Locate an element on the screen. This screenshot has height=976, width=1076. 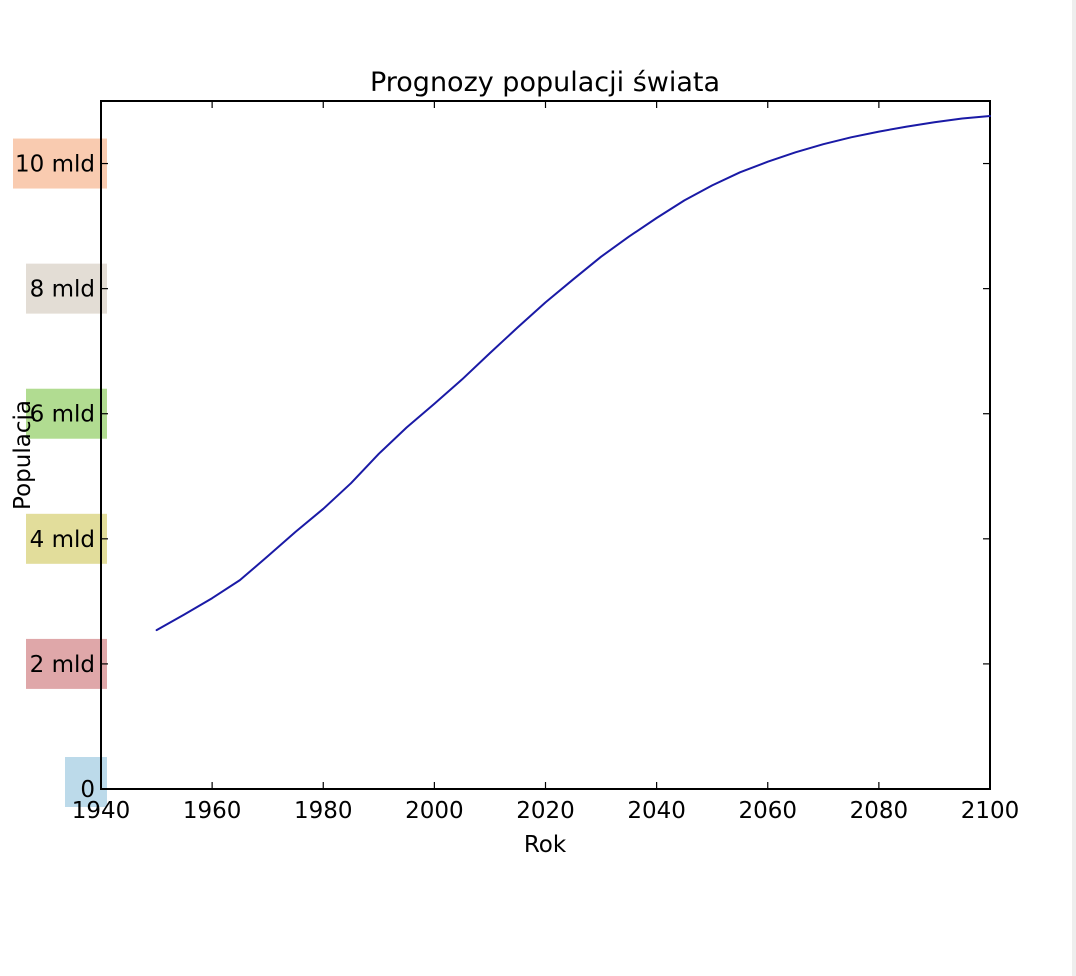
y-axis-label: Populacja is located at coordinates (23, 455).